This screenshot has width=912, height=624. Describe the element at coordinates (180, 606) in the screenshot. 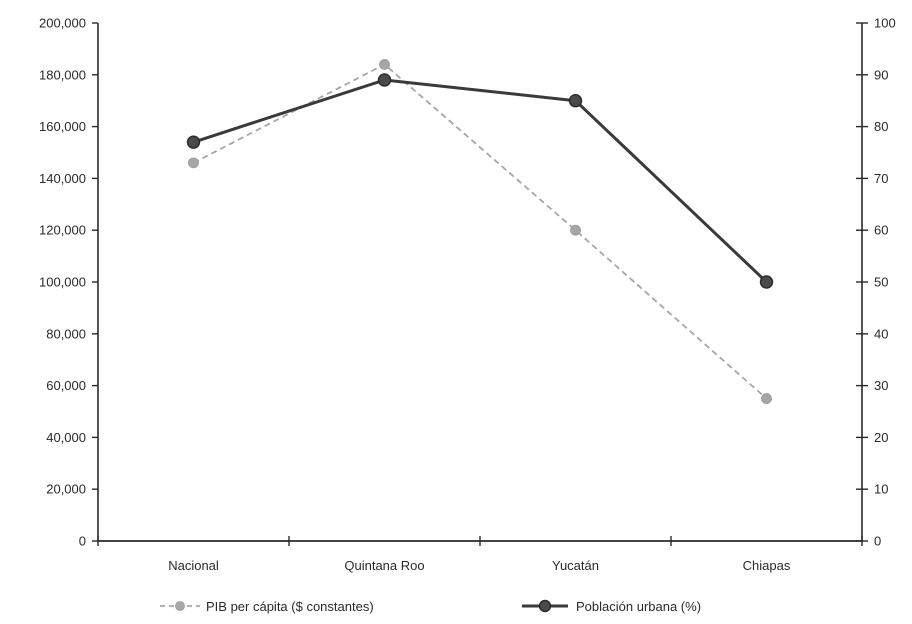

I see `legend-marker-pib` at that location.